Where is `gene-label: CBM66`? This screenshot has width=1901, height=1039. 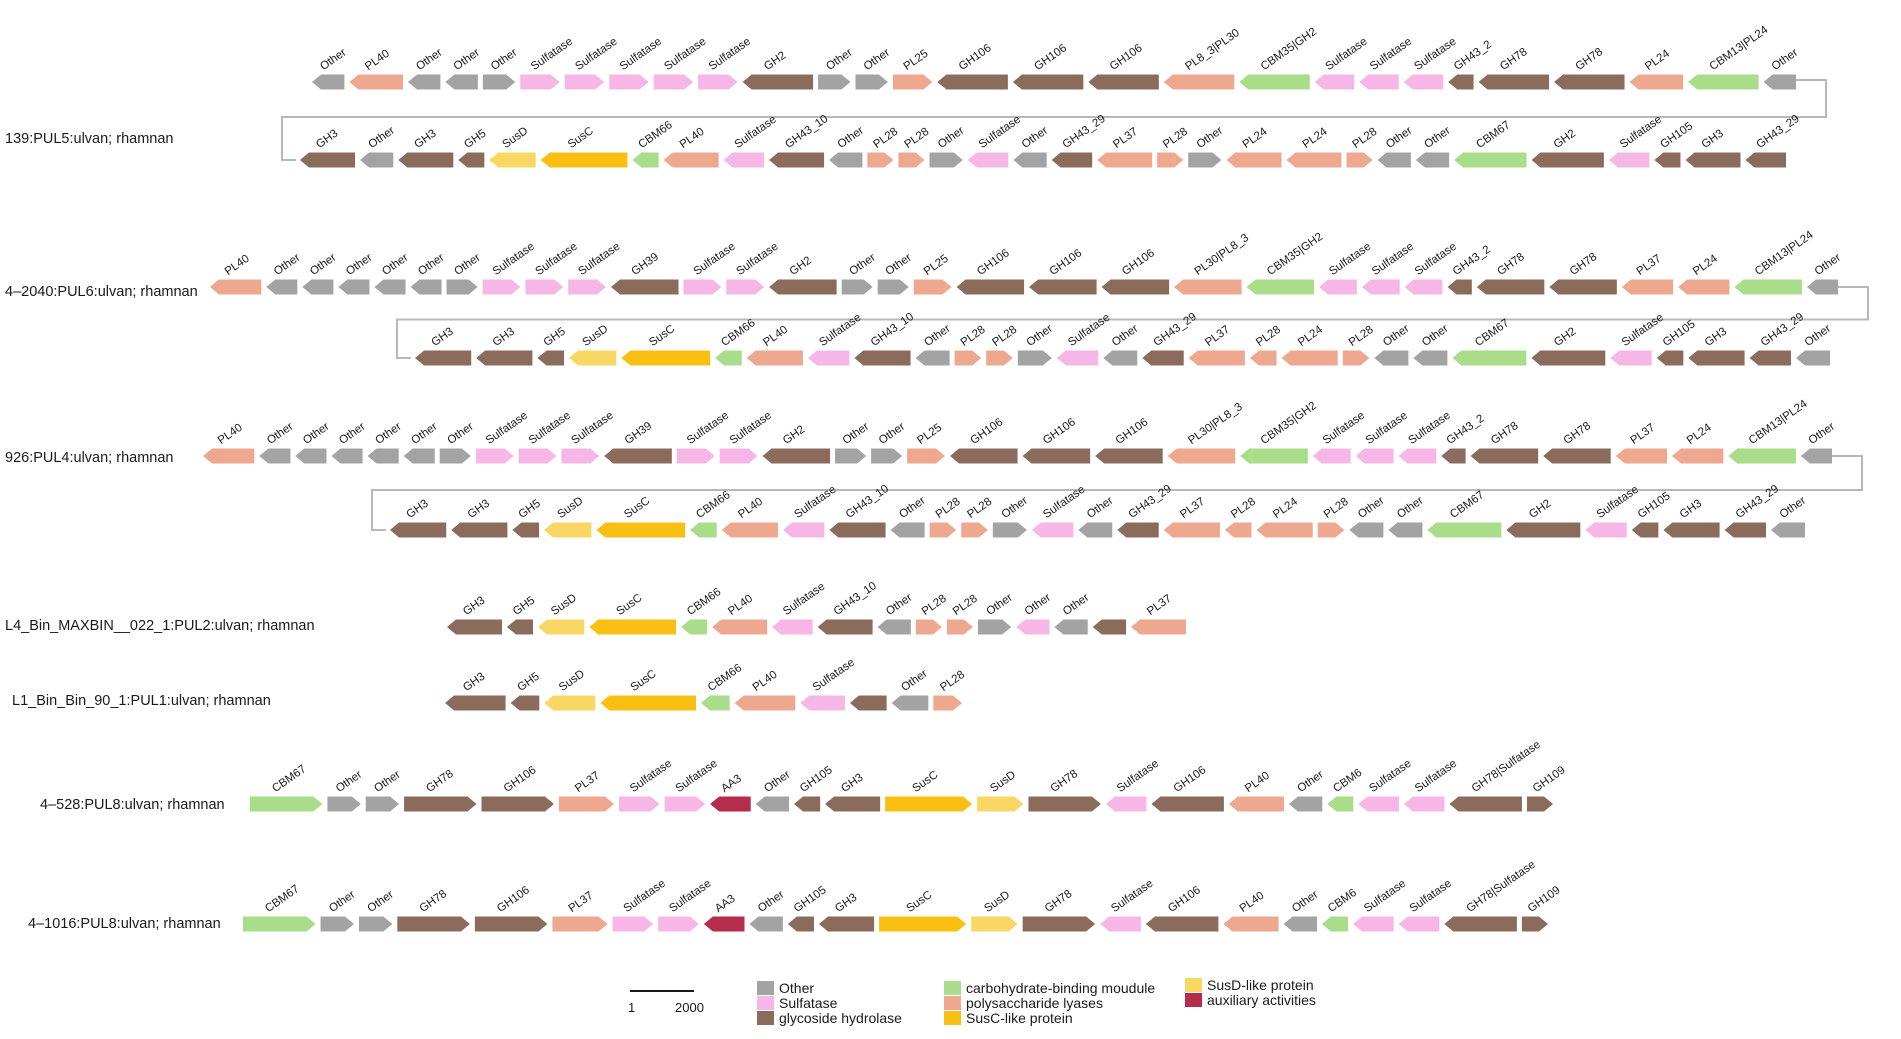
gene-label: CBM66 is located at coordinates (738, 333).